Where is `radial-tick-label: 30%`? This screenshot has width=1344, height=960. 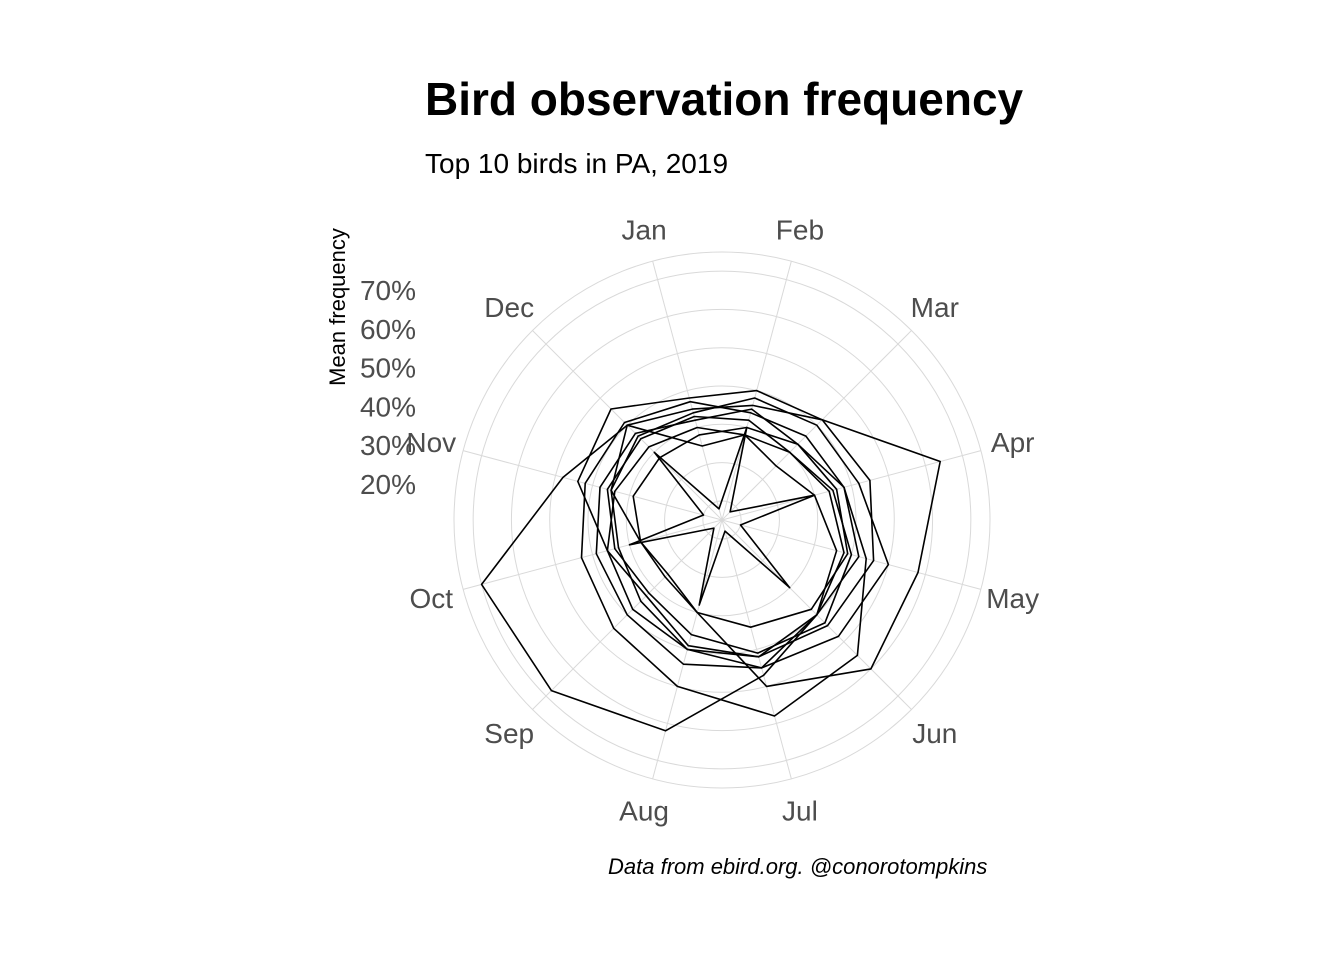 radial-tick-label: 30% is located at coordinates (388, 445).